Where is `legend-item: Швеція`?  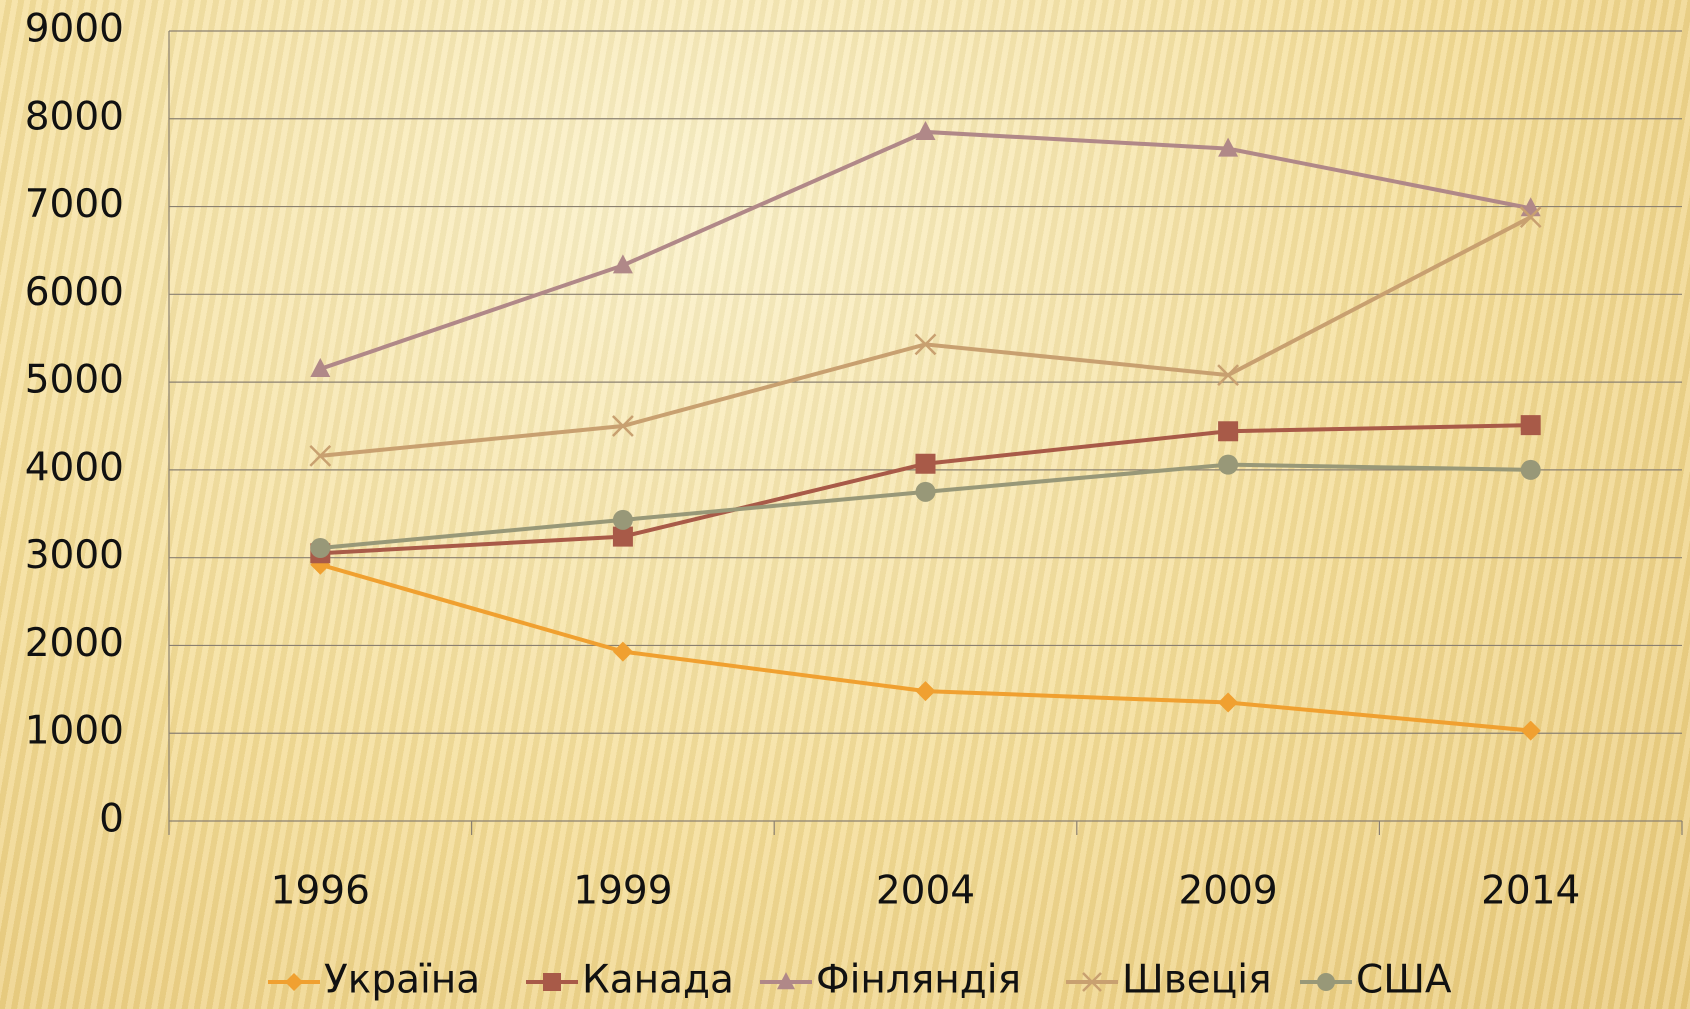 legend-item: Швеція is located at coordinates (1169, 980).